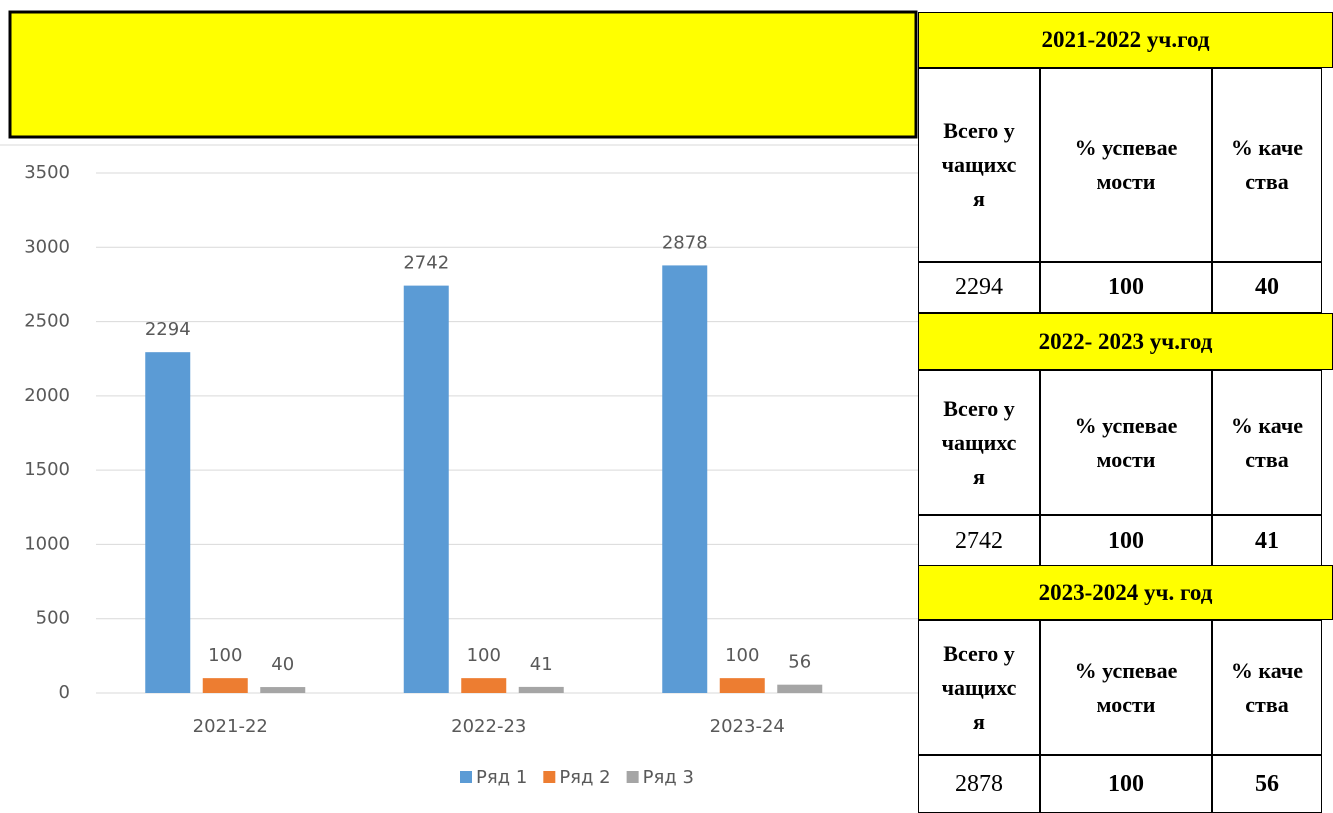  Describe the element at coordinates (47, 543) in the screenshot. I see `y-tick-label: 1000` at that location.